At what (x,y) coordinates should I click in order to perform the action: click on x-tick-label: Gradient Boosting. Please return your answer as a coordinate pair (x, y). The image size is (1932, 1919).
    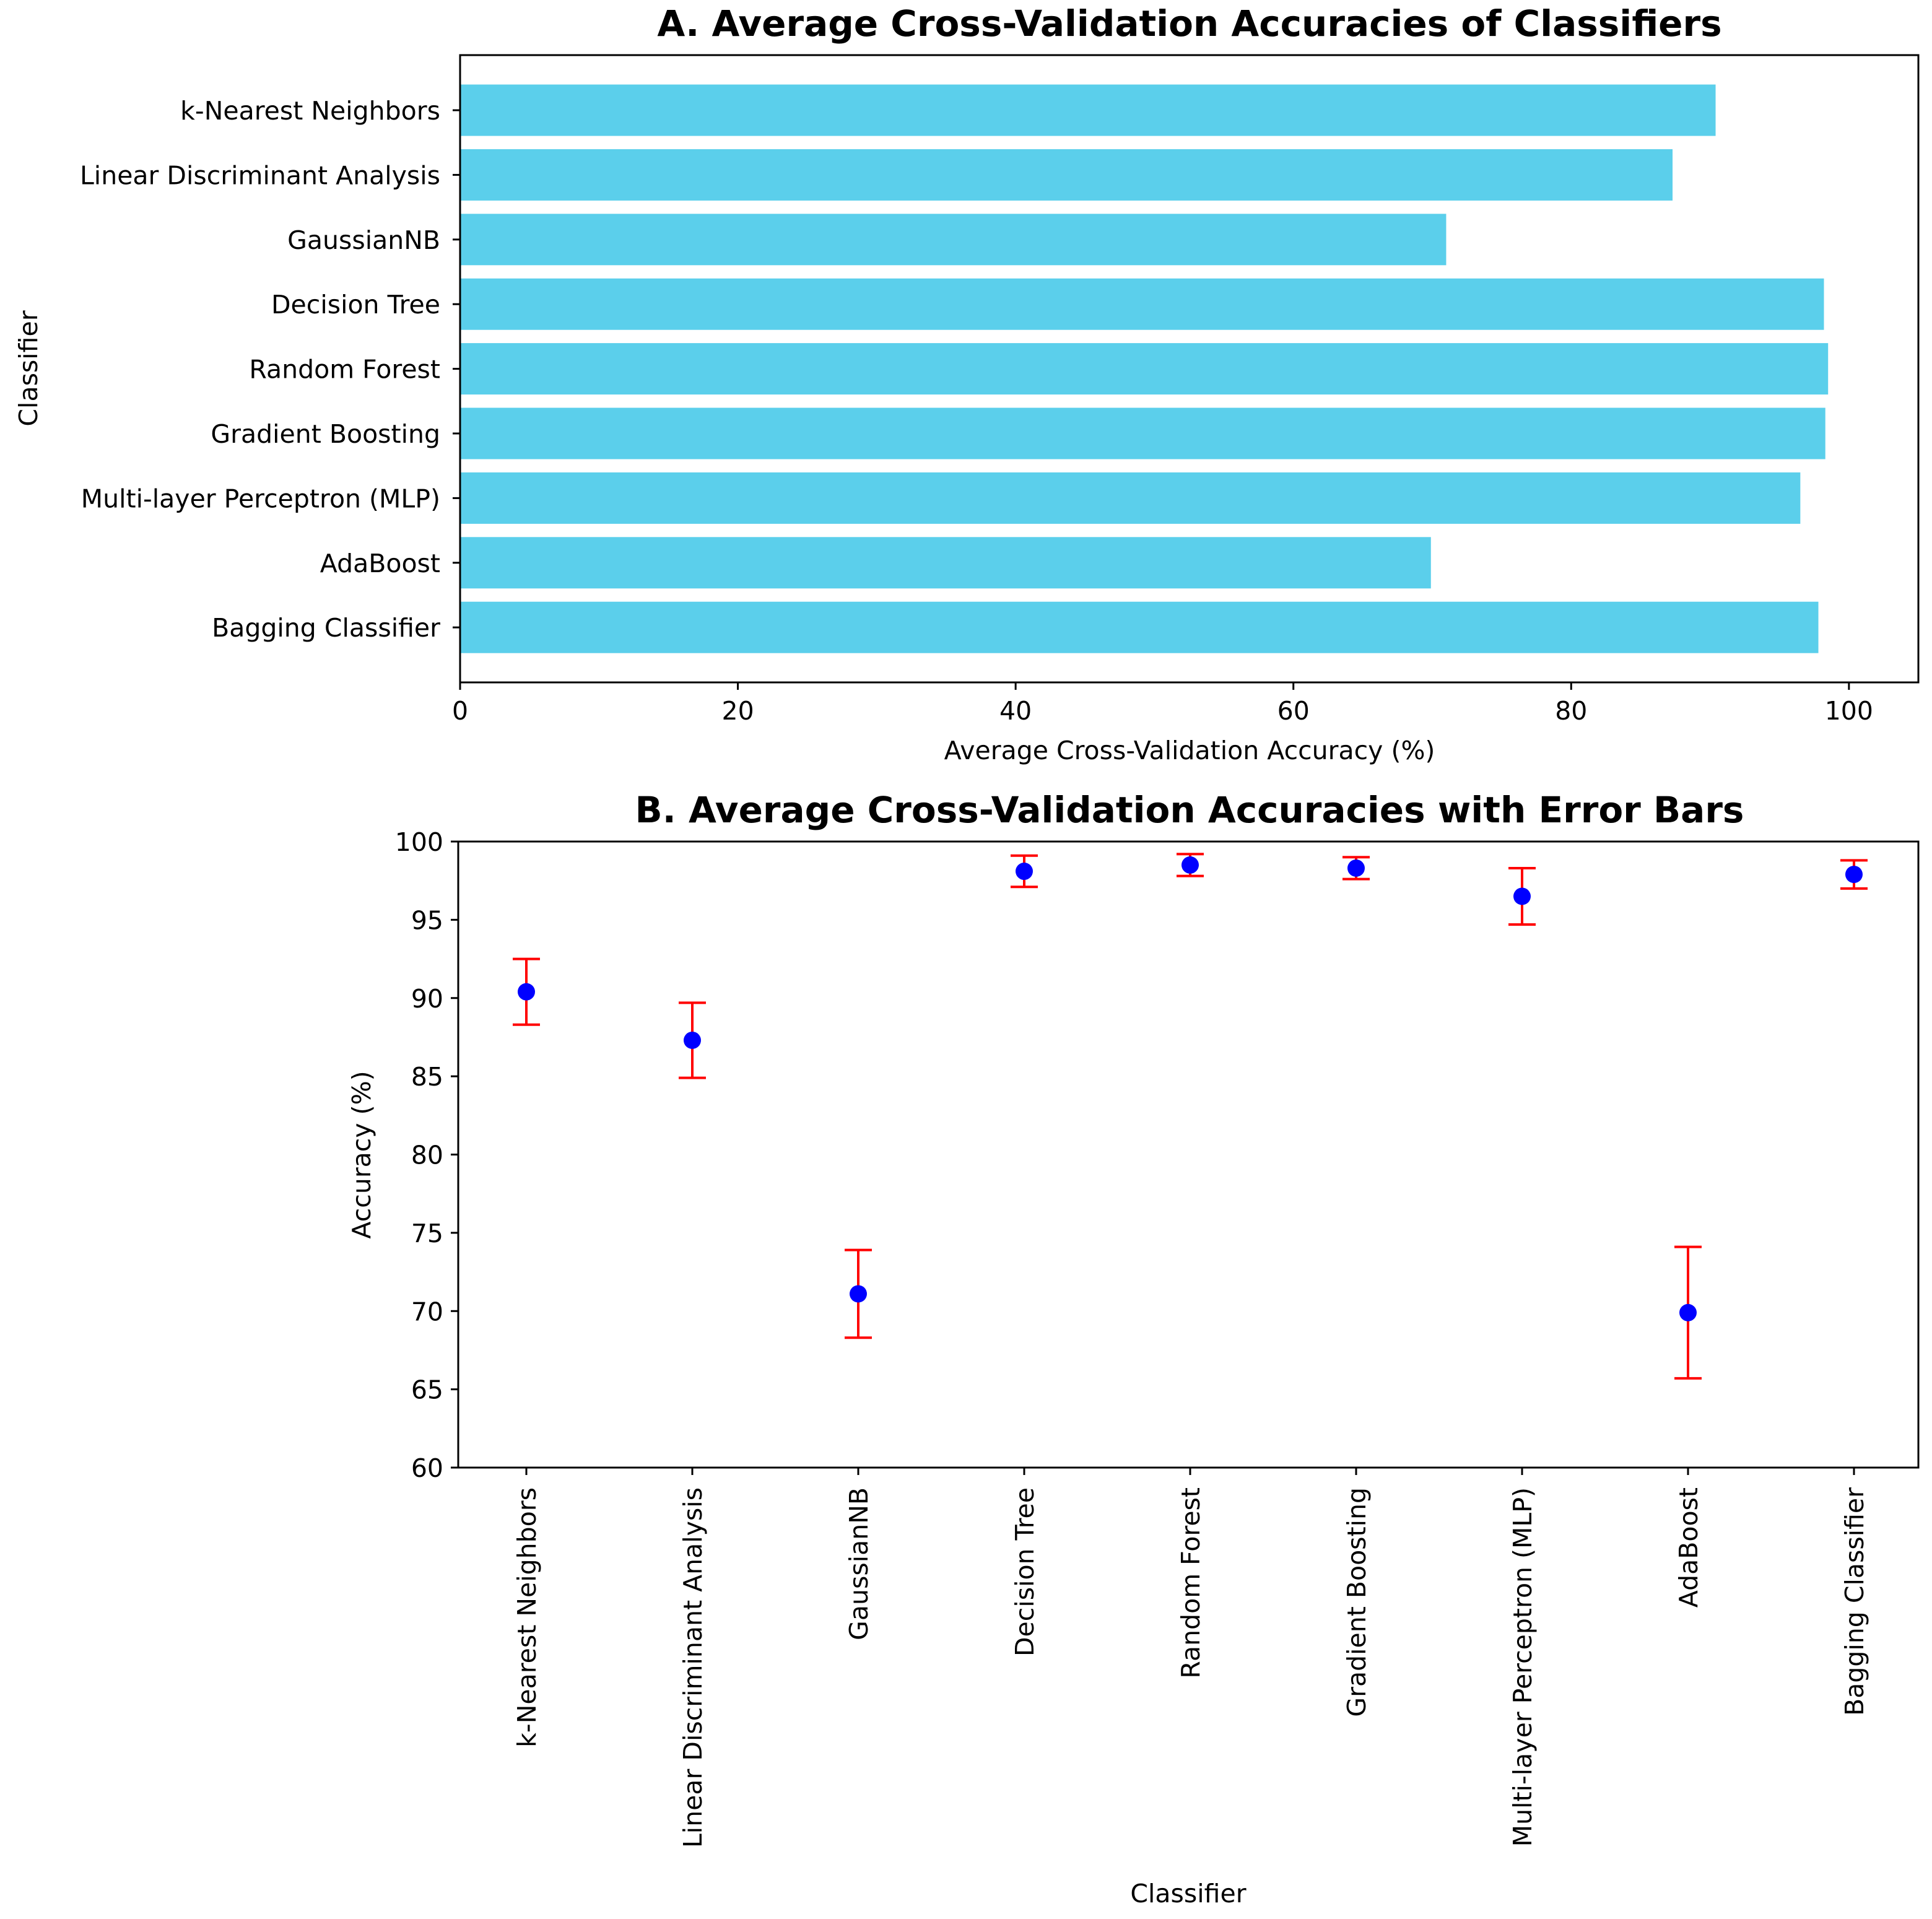
    Looking at the image, I should click on (1357, 1602).